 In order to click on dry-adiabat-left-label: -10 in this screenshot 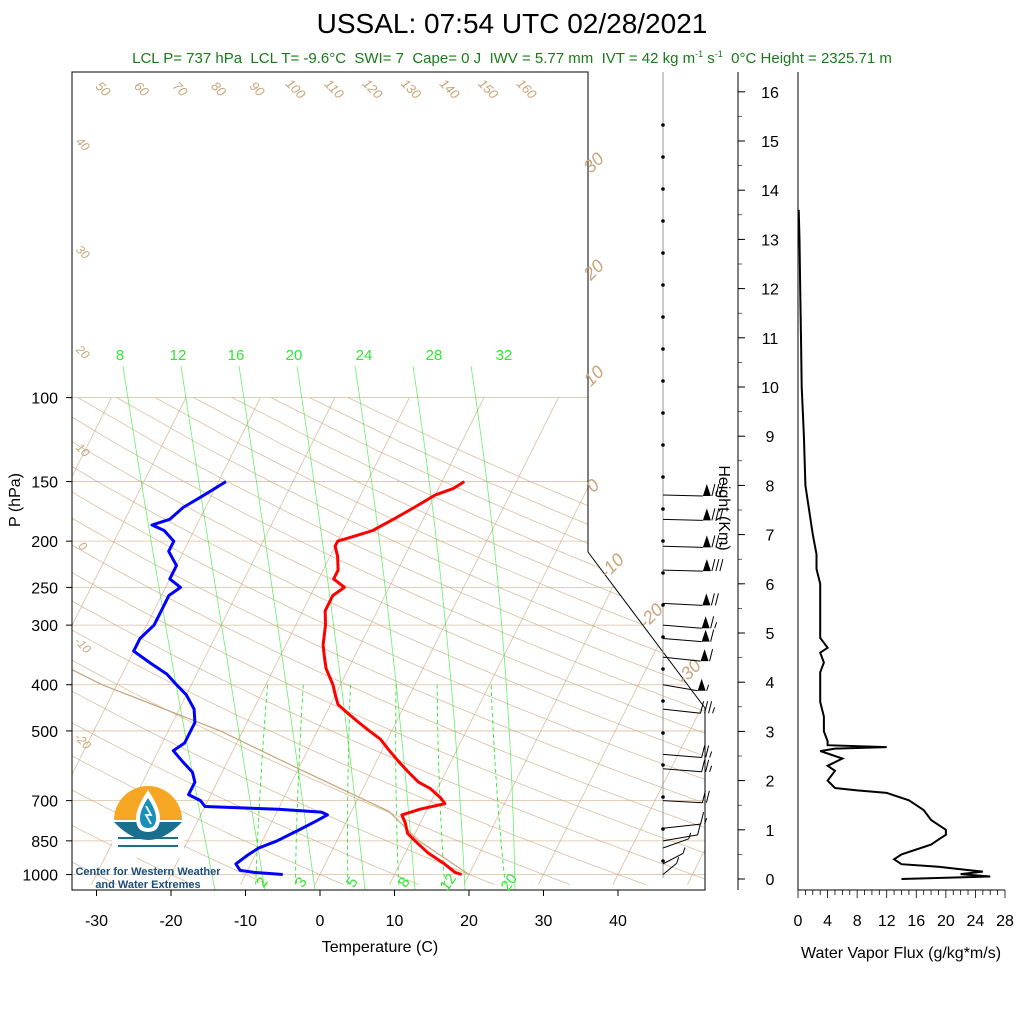, I will do `click(83, 645)`.